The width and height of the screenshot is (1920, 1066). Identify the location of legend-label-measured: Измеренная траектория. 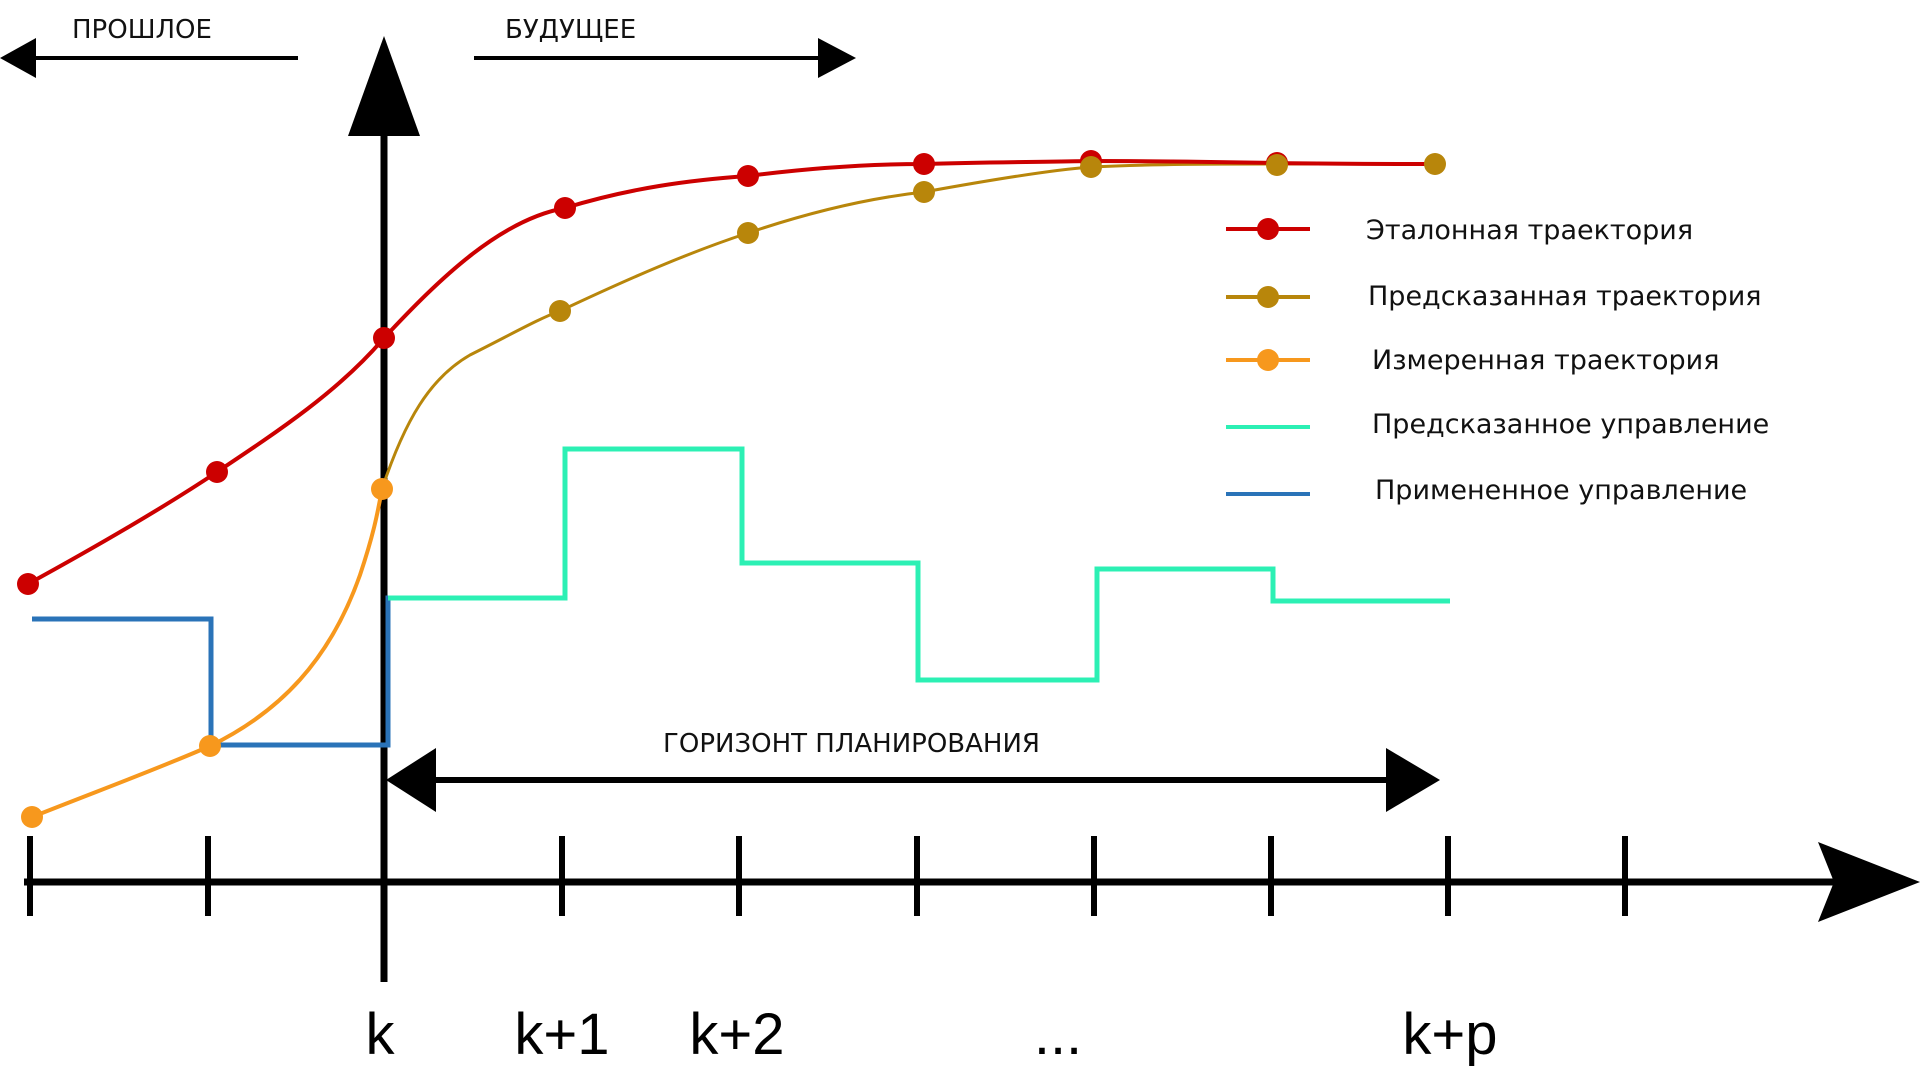
(1545, 360).